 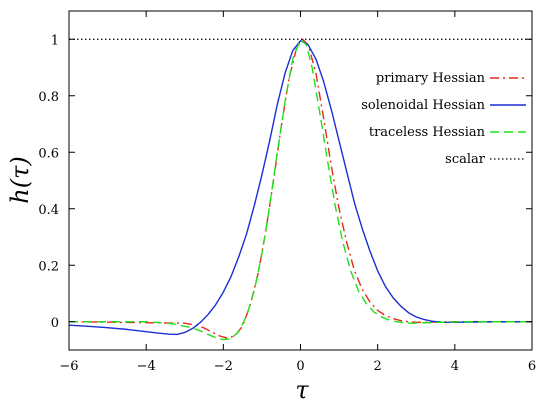 What do you see at coordinates (423, 105) in the screenshot?
I see `legend-label-solenoidal-hessian: solenoidal Hessian` at bounding box center [423, 105].